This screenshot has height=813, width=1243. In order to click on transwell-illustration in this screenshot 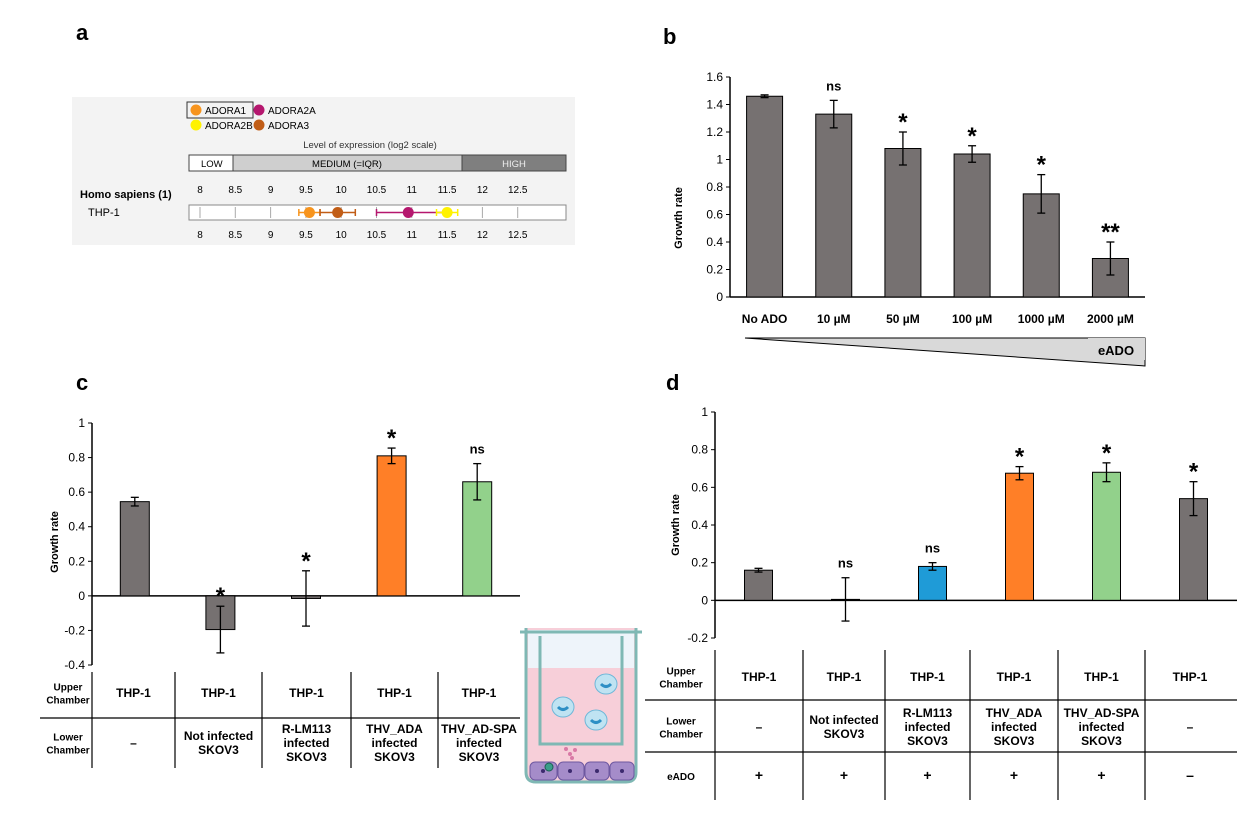, I will do `click(581, 706)`.